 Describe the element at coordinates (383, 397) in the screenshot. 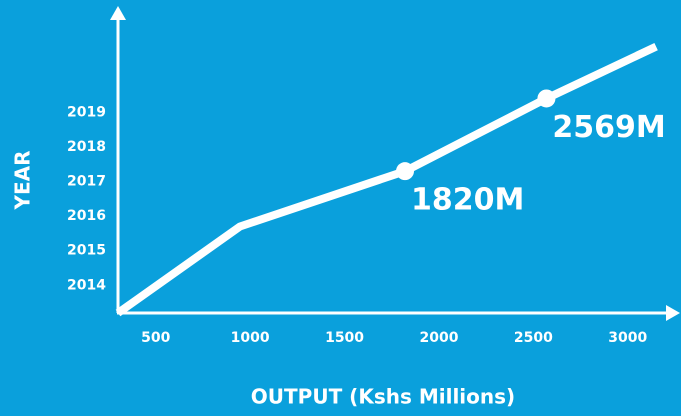

I see `x-axis-label: OUTPUT (Kshs Millions)` at that location.